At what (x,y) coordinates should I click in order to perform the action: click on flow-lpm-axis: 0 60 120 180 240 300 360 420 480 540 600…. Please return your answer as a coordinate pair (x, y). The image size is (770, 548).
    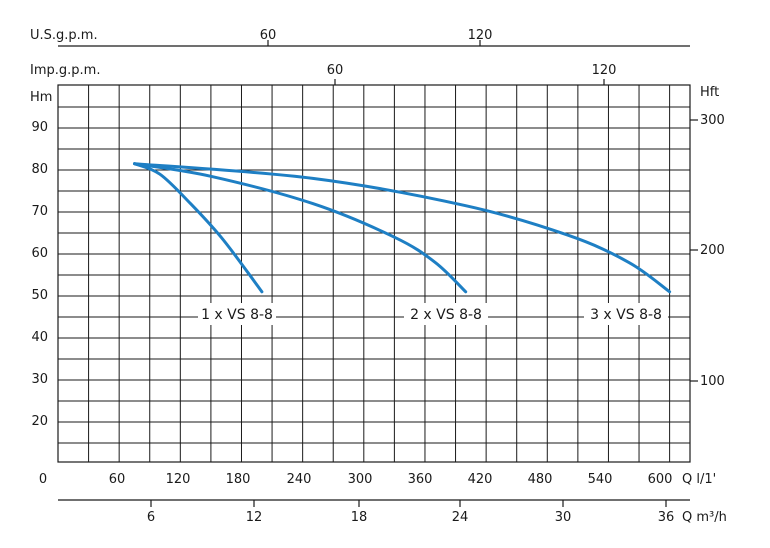
    Looking at the image, I should click on (377, 479).